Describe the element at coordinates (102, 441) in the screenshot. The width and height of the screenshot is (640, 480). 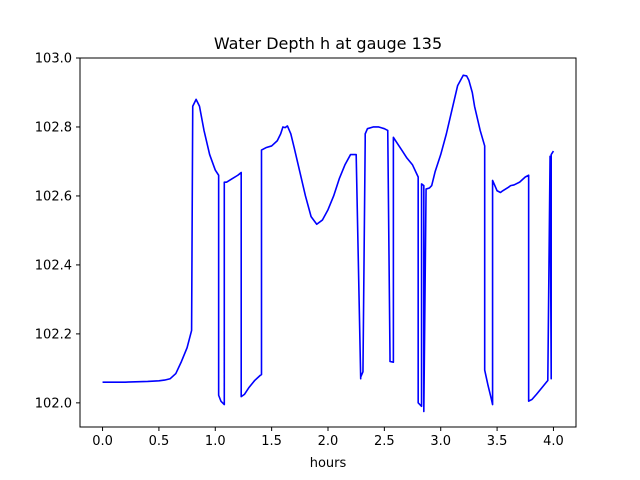
I see `x-tick-label: 0.0` at that location.